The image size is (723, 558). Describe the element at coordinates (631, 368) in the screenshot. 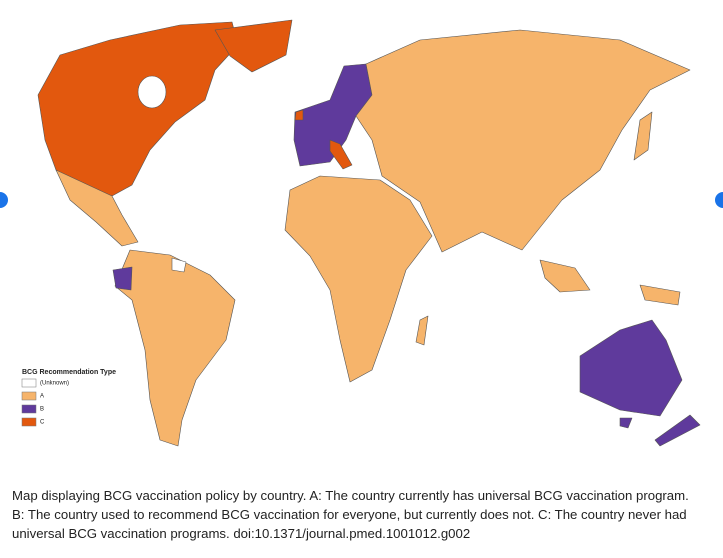

I see `australia` at that location.